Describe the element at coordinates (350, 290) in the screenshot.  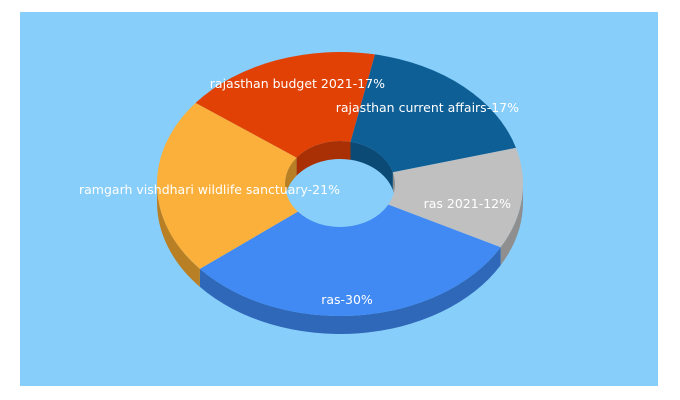
I see `slice-side-ras` at that location.